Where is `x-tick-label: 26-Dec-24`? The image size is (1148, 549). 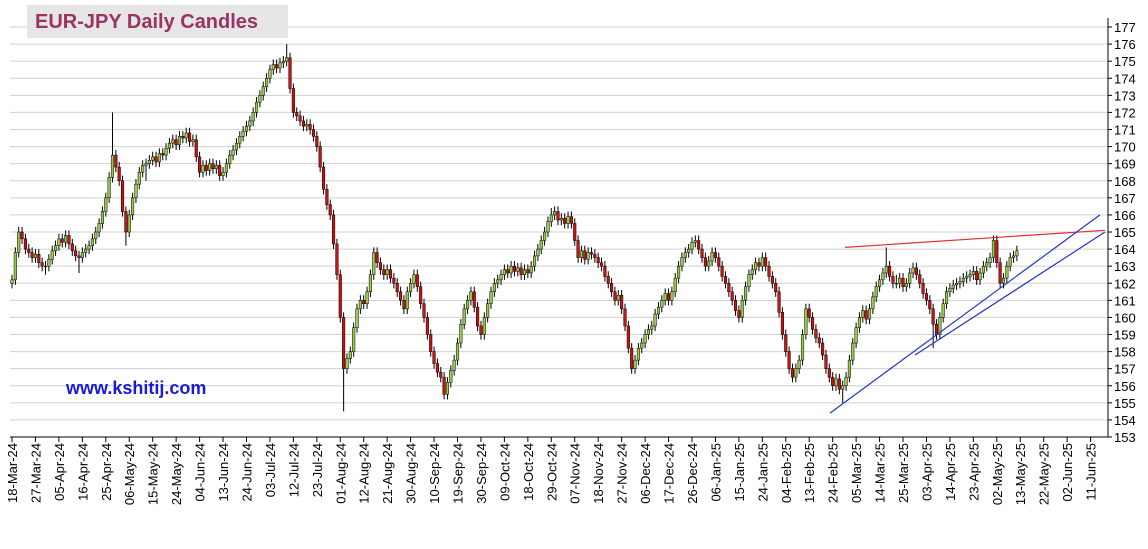 x-tick-label: 26-Dec-24 is located at coordinates (692, 473).